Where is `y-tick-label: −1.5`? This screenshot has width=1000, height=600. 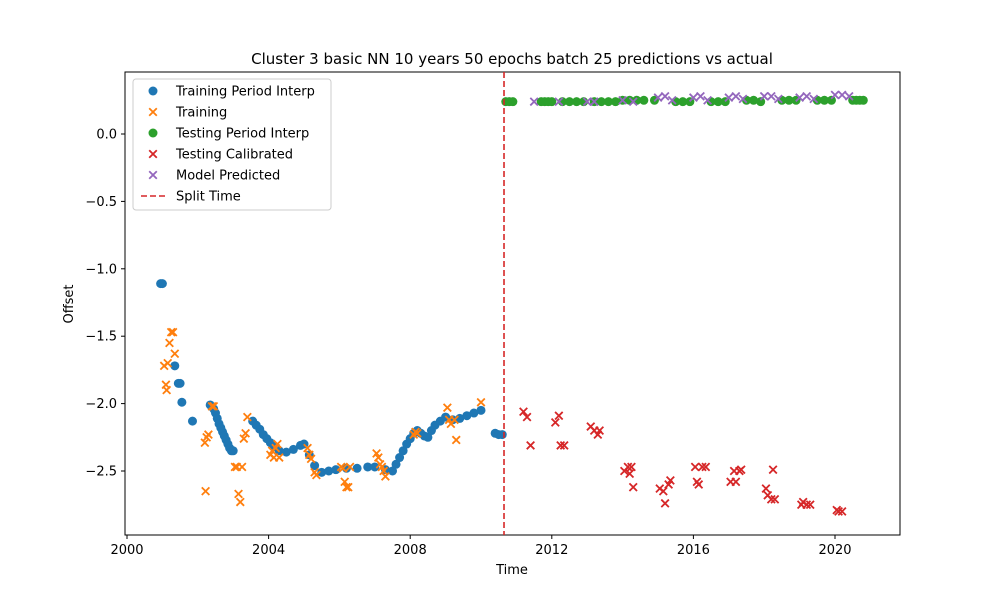 y-tick-label: −1.5 is located at coordinates (101, 337).